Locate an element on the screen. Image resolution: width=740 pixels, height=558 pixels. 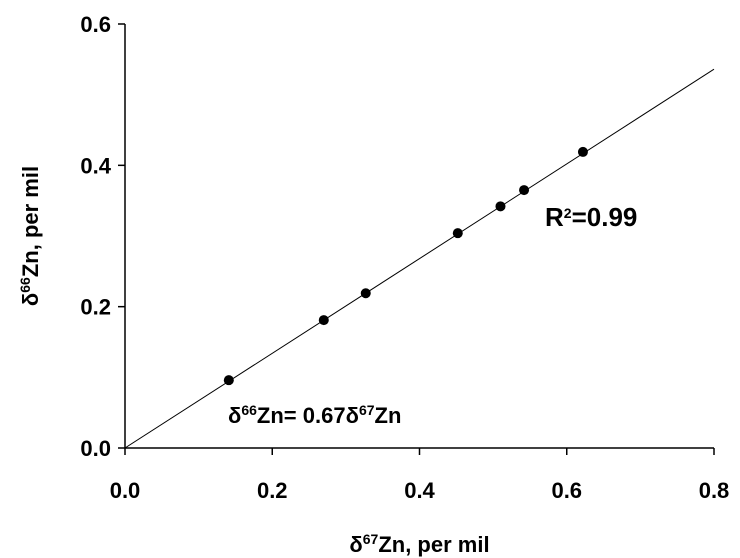
y-axis-label-part: δ is located at coordinates (30, 299).